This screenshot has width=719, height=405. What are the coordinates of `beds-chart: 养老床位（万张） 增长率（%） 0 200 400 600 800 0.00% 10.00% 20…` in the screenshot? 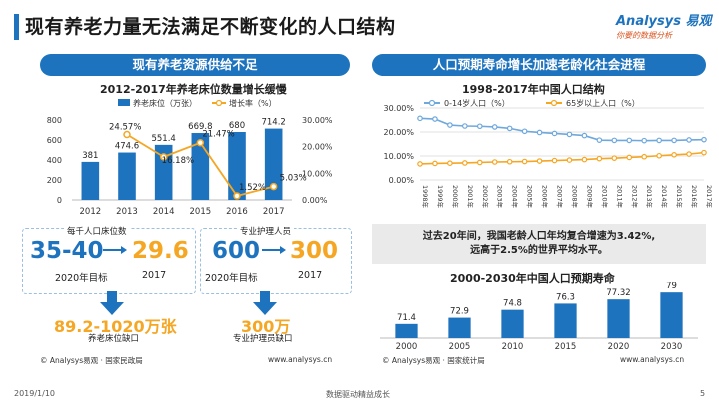 It's located at (190, 157).